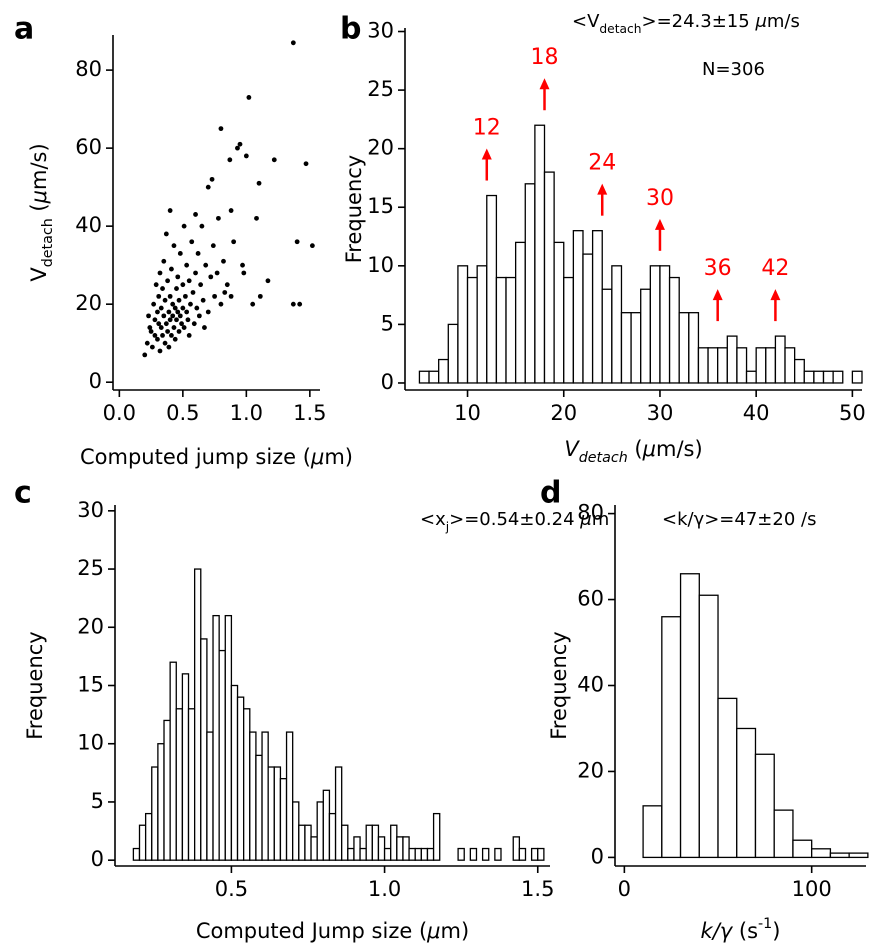  I want to click on annotation: <Vdetach>=24.3±15 μm/s, so click(686, 23).